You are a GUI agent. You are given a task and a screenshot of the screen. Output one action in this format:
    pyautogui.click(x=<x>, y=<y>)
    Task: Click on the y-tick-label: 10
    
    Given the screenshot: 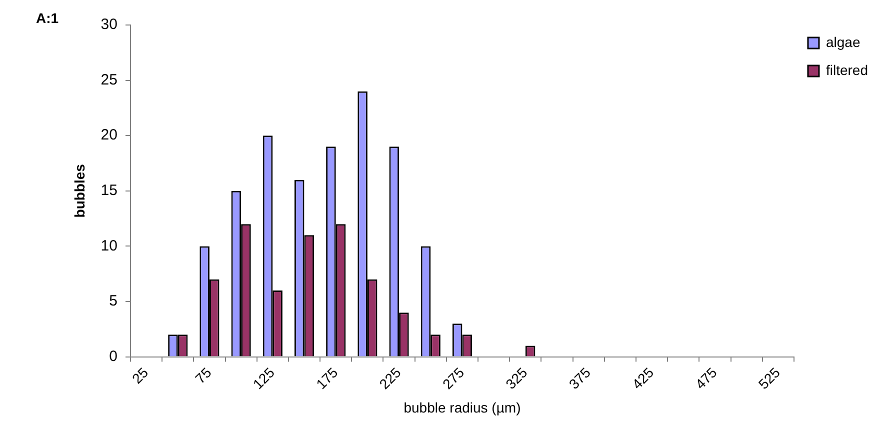 What is the action you would take?
    pyautogui.click(x=109, y=245)
    